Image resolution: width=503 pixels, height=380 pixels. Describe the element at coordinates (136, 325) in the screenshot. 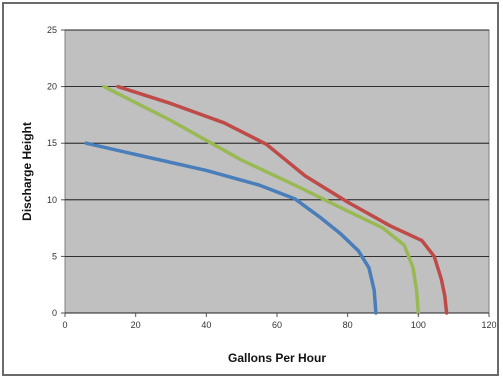

I see `x-tick-label-20: 20` at that location.